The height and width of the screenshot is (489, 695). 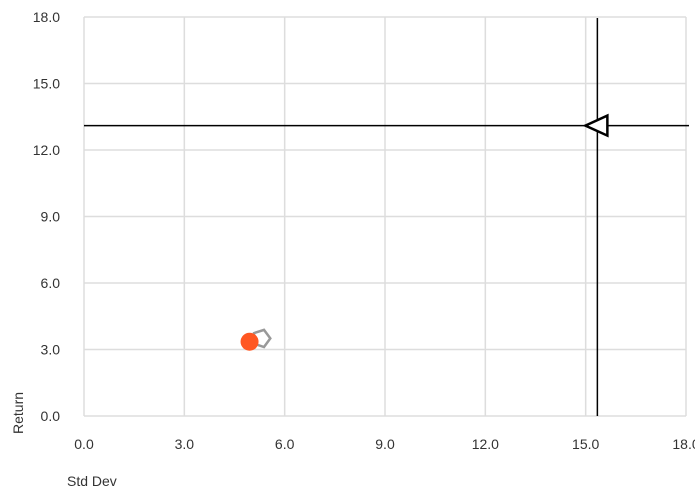 What do you see at coordinates (585, 444) in the screenshot?
I see `x-tick-label: 15.0` at bounding box center [585, 444].